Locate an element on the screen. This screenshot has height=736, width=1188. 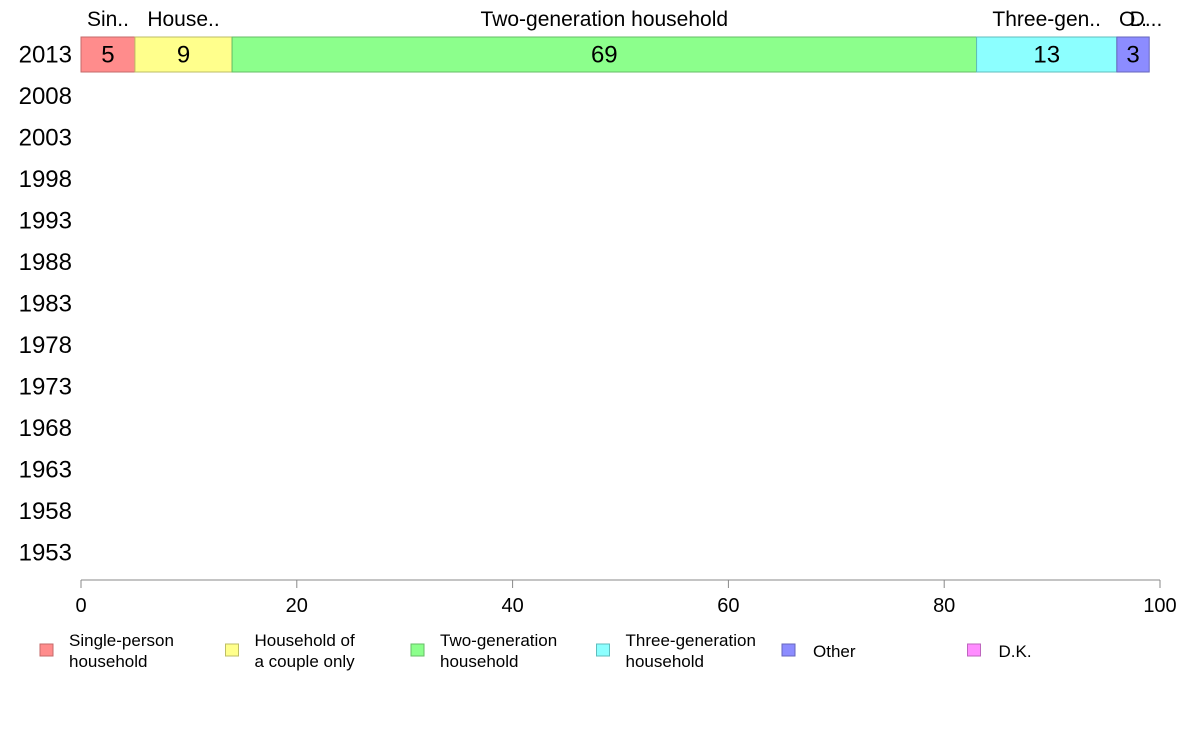
y-tick-label: 1968 is located at coordinates (45, 428).